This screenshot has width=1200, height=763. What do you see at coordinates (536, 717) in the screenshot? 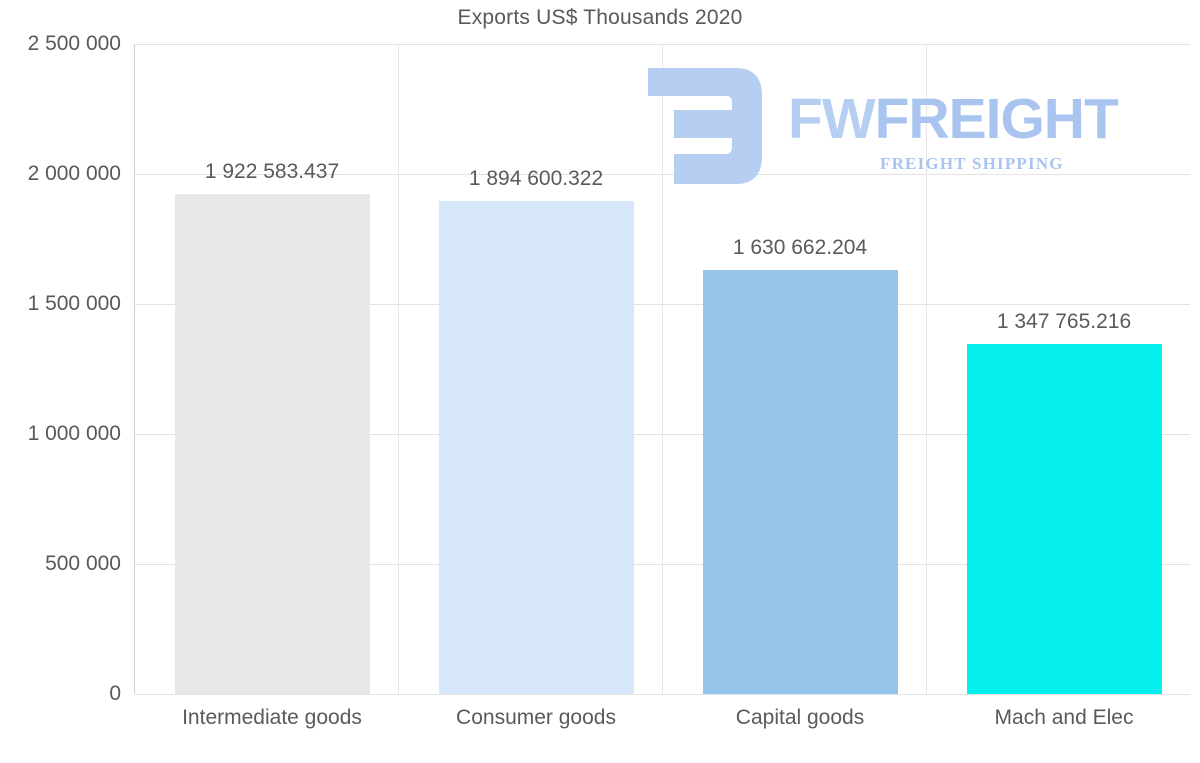
I see `x-axis-label: Consumer goods` at bounding box center [536, 717].